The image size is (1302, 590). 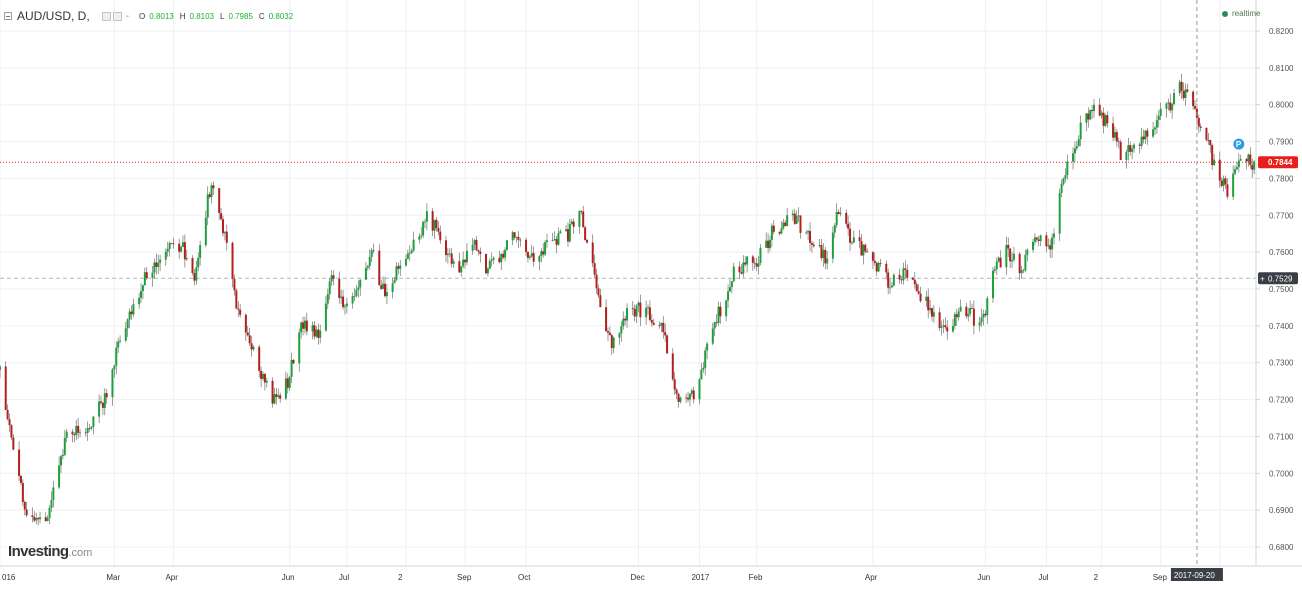 What do you see at coordinates (1281, 289) in the screenshot?
I see `y-tick-label: 0.7500` at bounding box center [1281, 289].